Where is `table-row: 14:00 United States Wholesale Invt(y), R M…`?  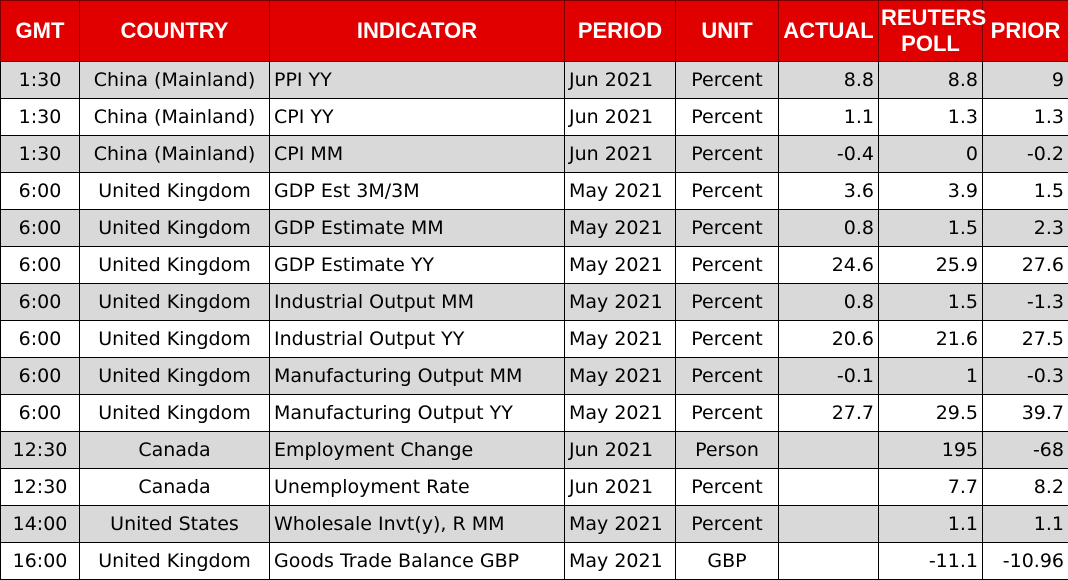
table-row: 14:00 United States Wholesale Invt(y), R M… is located at coordinates (534, 524).